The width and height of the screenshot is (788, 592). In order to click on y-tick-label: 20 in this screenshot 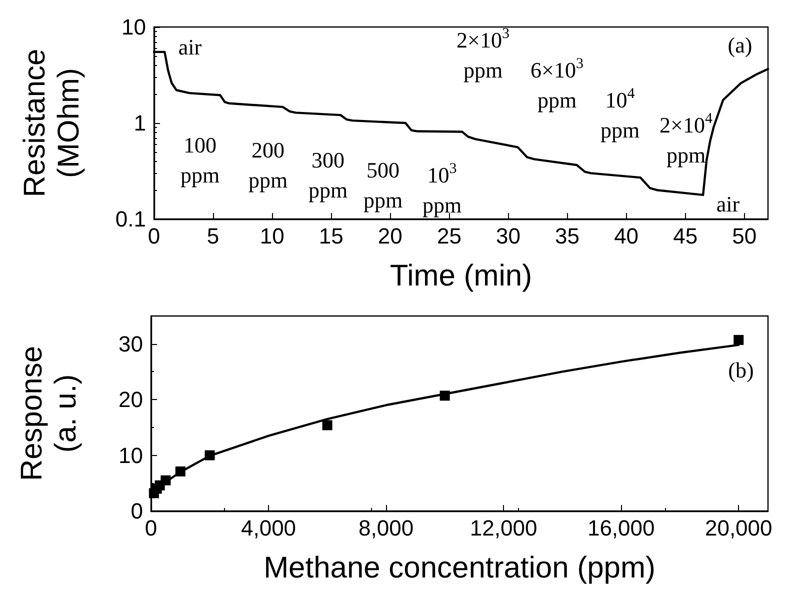, I will do `click(130, 399)`.